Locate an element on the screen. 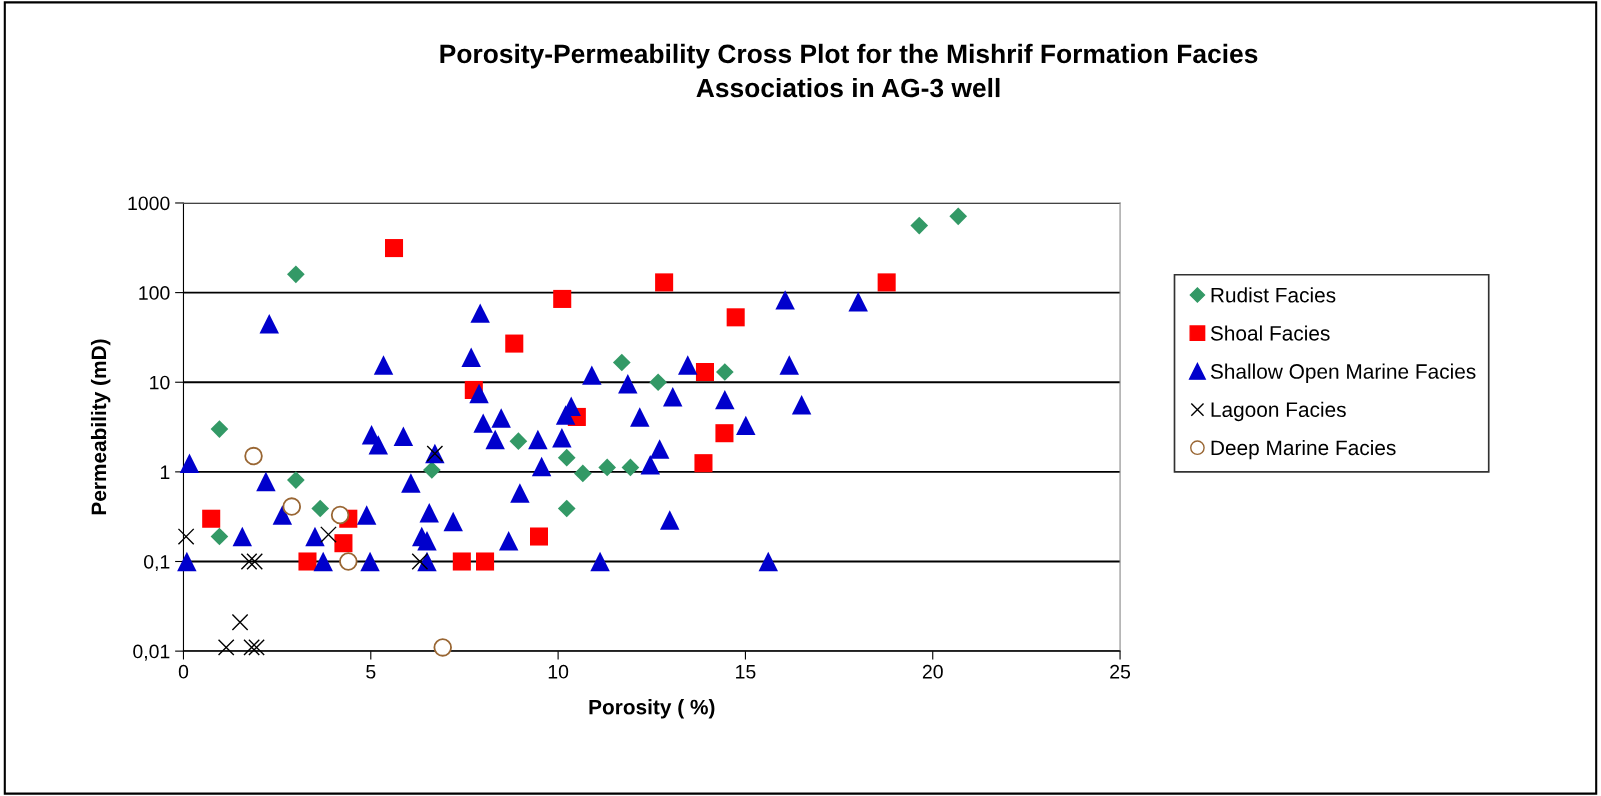 Image resolution: width=1601 pixels, height=796 pixels. legend-label: Shoal Facies is located at coordinates (1270, 333).